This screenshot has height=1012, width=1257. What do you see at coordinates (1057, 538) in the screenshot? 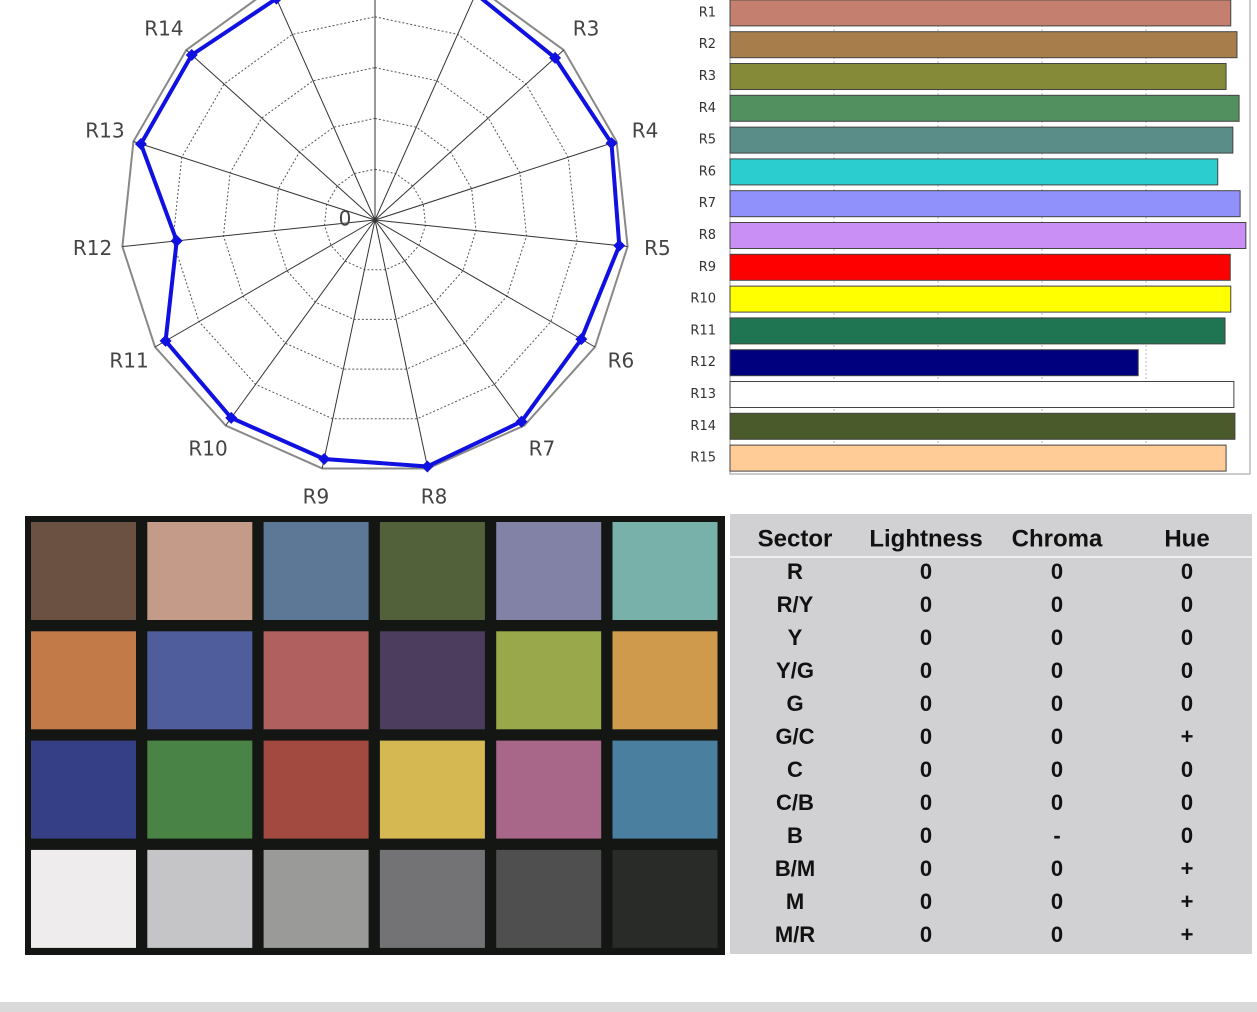
I see `table-header: Chroma` at bounding box center [1057, 538].